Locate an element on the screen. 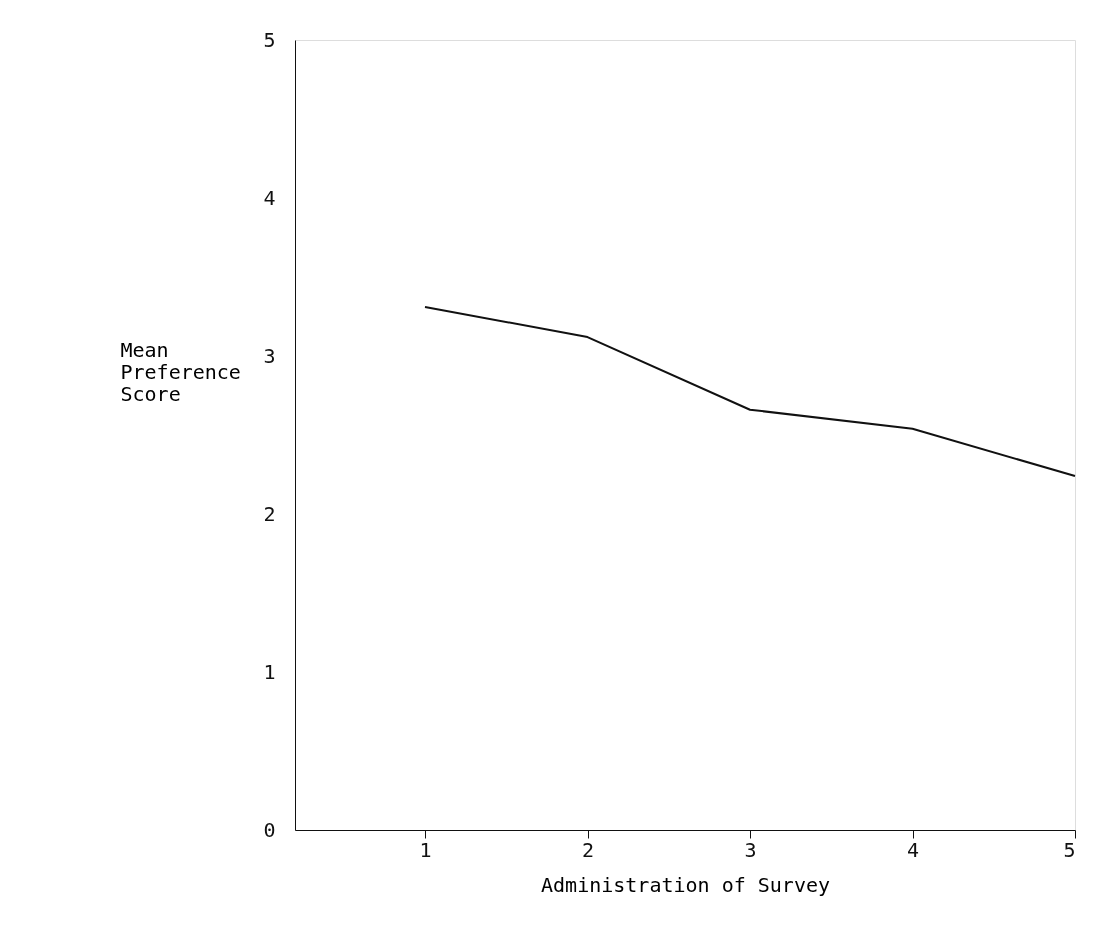  y-tick-label: 3 is located at coordinates (269, 355).